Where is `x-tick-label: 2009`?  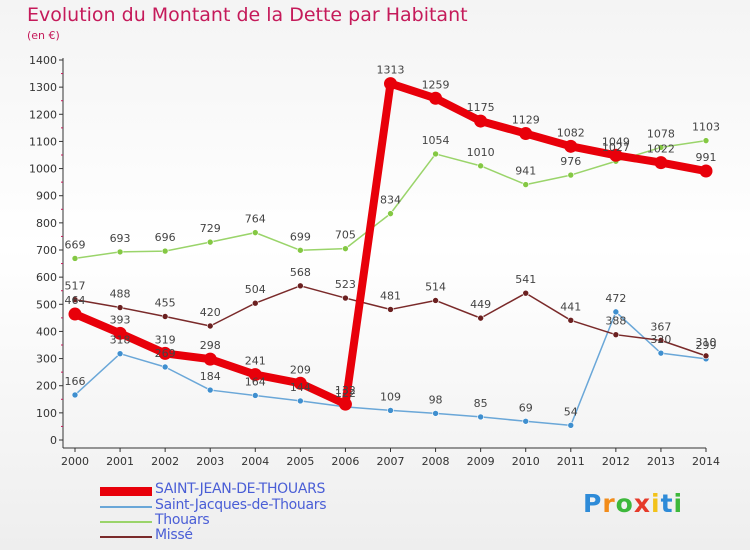
x-tick-label: 2009 is located at coordinates (481, 461).